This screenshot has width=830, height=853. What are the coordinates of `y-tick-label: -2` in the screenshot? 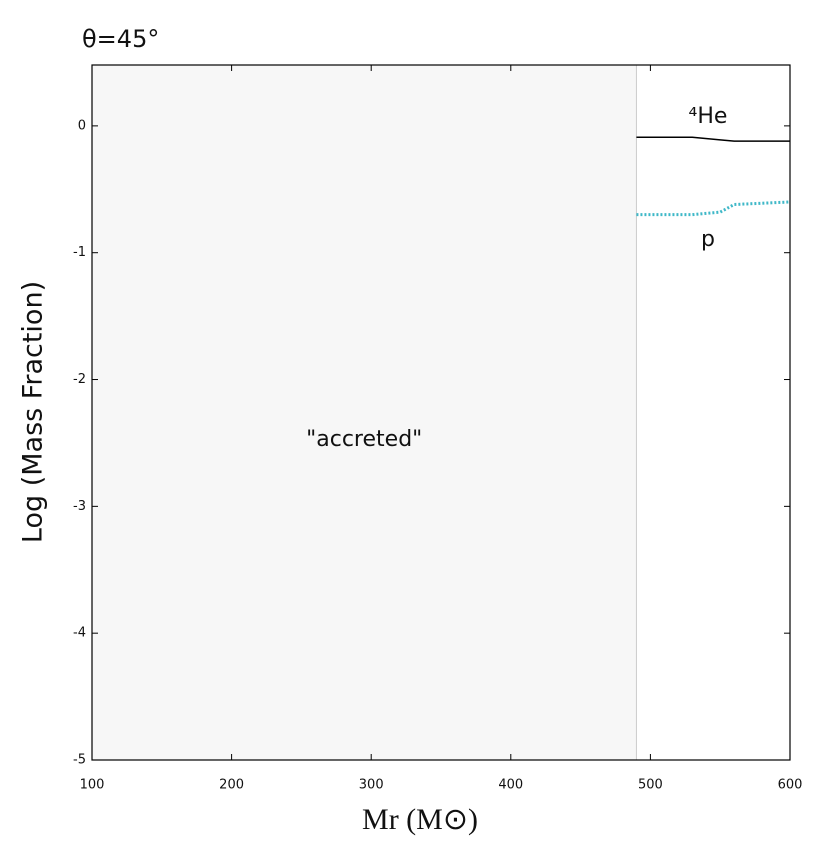 It's located at (79, 379).